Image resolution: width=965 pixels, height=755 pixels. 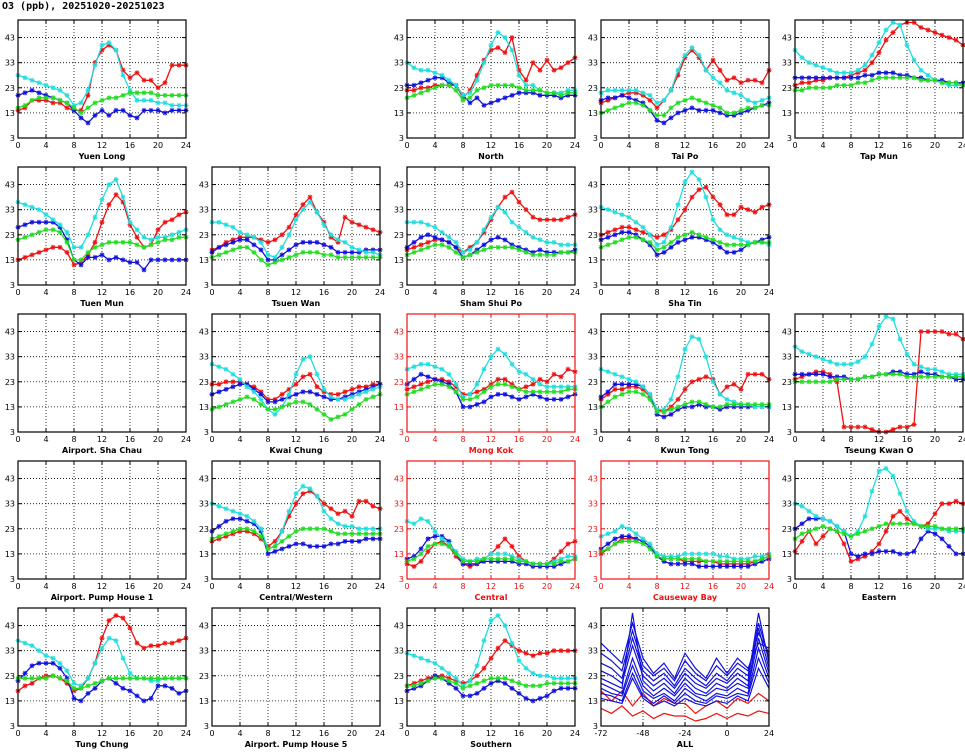 What do you see at coordinates (850, 145) in the screenshot?
I see `x-tick-label: 8` at bounding box center [850, 145].